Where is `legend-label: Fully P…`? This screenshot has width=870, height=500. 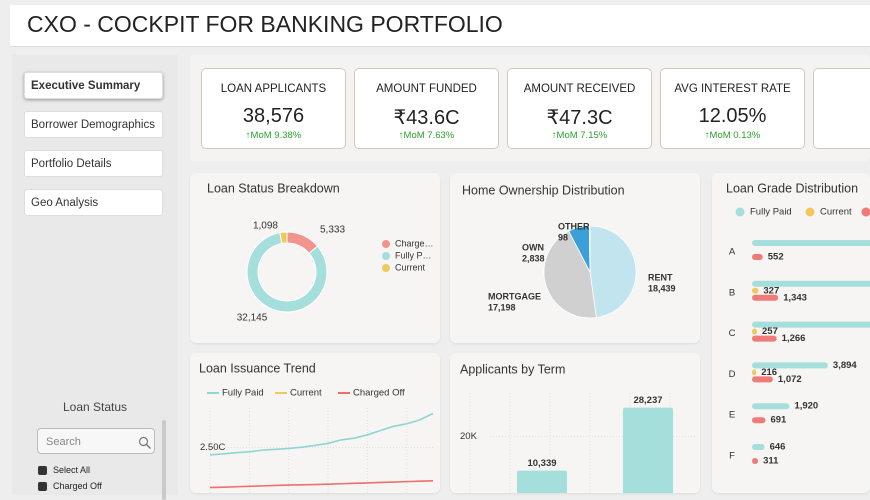 legend-label: Fully P… is located at coordinates (413, 255).